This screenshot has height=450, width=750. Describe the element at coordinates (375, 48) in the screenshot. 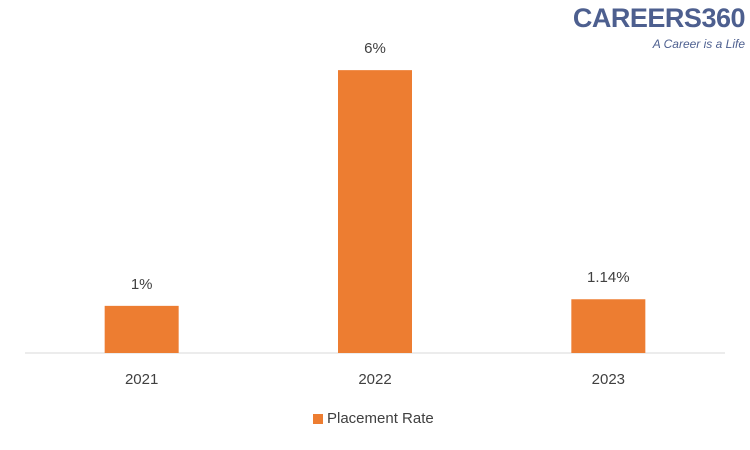

I see `data-label: 6%` at that location.